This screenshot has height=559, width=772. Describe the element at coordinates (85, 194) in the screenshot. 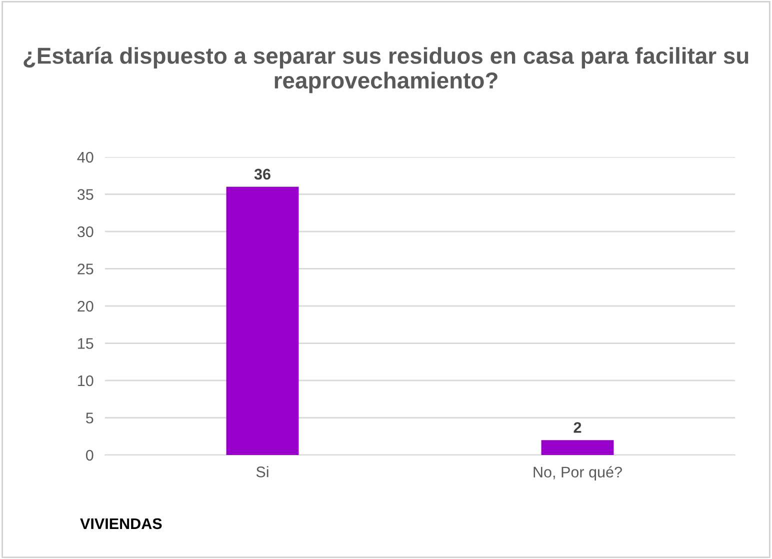

I see `y-tick-label: 35` at that location.